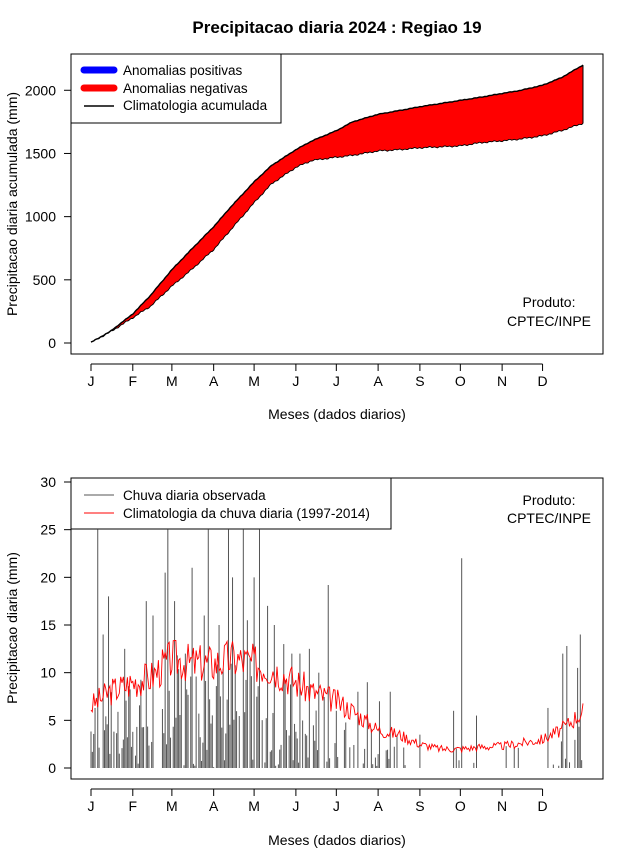  Describe the element at coordinates (502, 806) in the screenshot. I see `bottom-x-tick-label: N` at that location.